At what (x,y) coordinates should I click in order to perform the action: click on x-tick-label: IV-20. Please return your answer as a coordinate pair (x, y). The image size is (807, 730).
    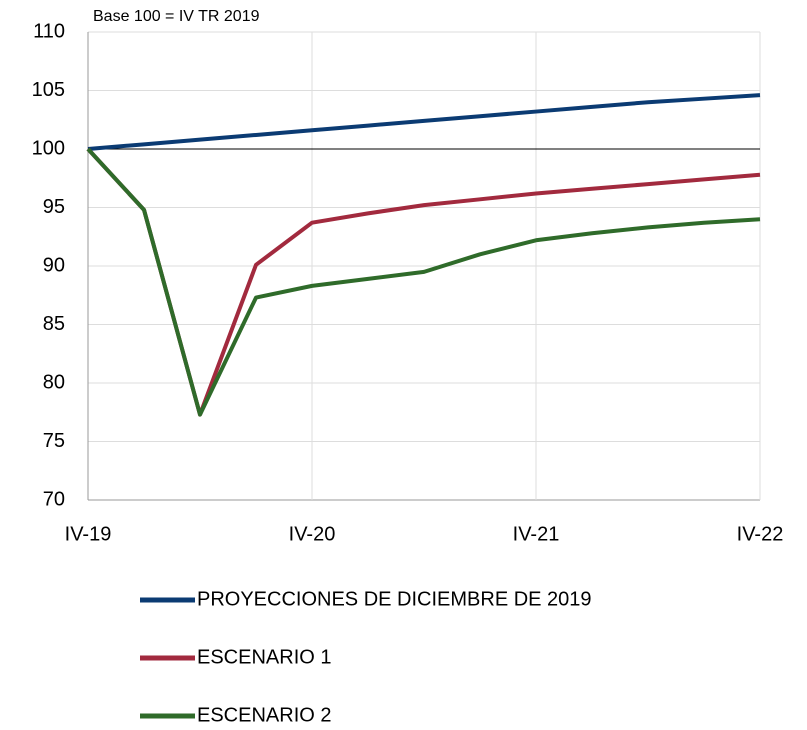
    Looking at the image, I should click on (312, 534).